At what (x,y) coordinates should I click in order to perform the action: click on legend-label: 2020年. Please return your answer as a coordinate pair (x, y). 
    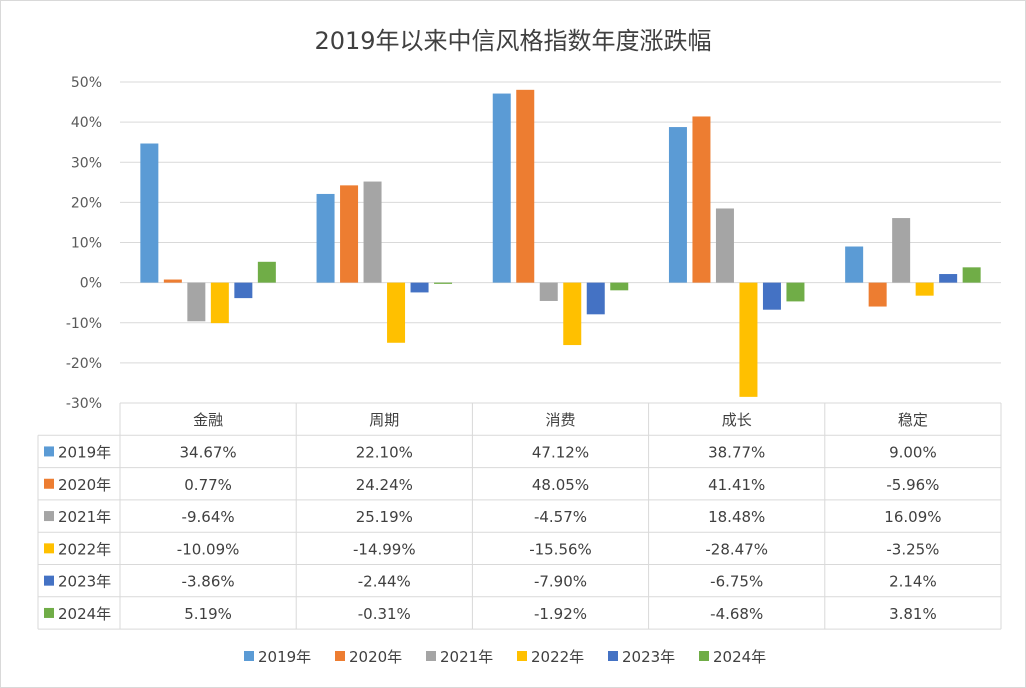
    Looking at the image, I should click on (375, 657).